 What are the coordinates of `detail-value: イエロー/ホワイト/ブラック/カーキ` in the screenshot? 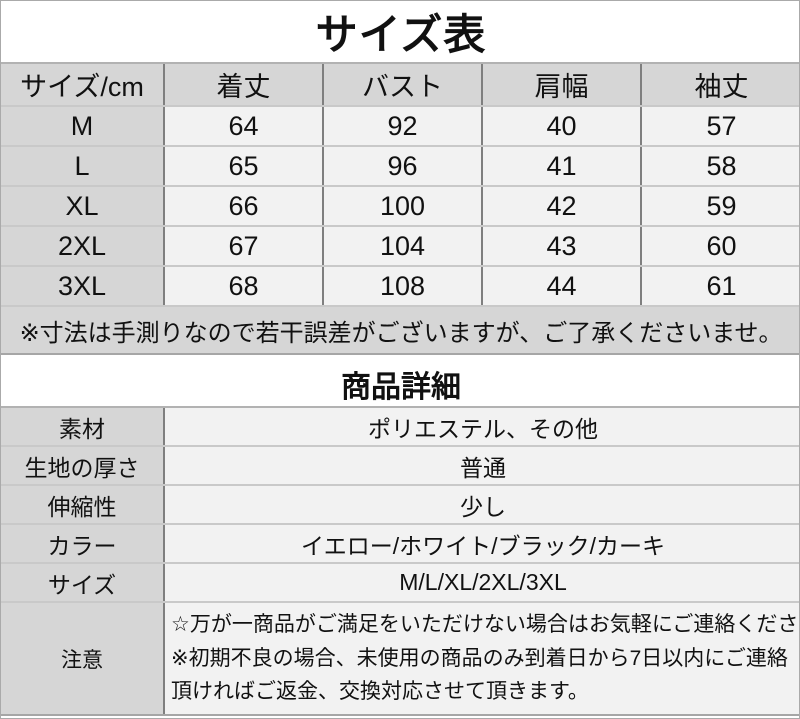 It's located at (481, 544).